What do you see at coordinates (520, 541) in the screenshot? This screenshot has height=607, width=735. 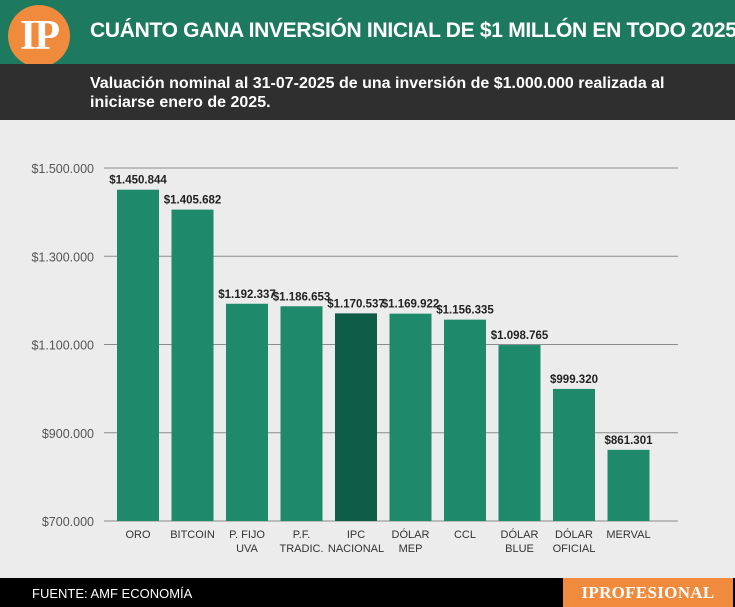 I see `x-tick-label: DÓLAR BLUE` at bounding box center [520, 541].